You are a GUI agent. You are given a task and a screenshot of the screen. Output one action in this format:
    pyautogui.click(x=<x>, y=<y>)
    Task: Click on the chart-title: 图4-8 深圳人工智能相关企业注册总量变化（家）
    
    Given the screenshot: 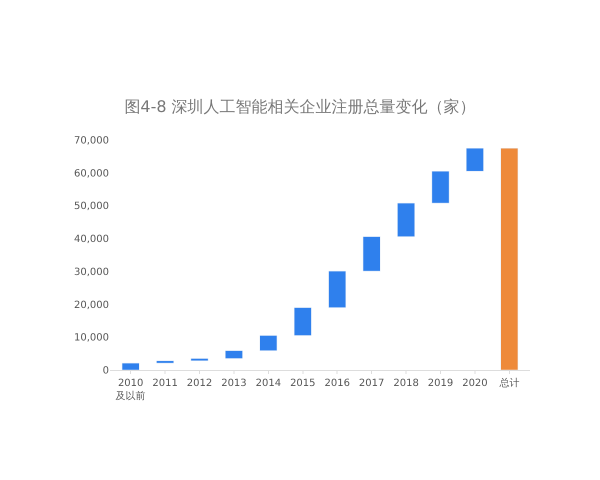 What is the action you would take?
    pyautogui.click(x=300, y=106)
    